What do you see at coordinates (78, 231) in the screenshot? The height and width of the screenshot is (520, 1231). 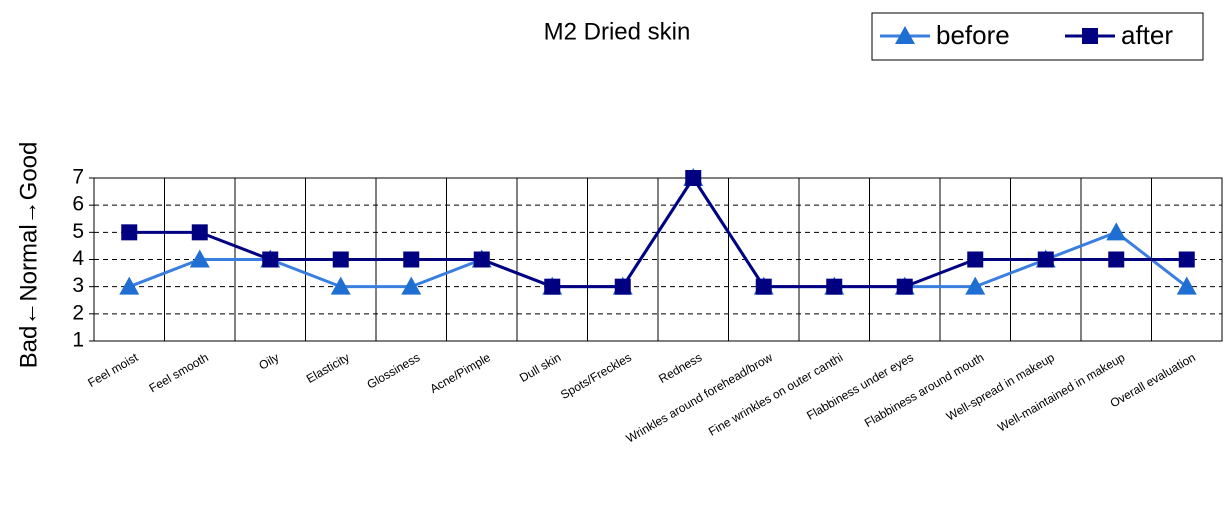 I see `y-tick-label: 5` at bounding box center [78, 231].